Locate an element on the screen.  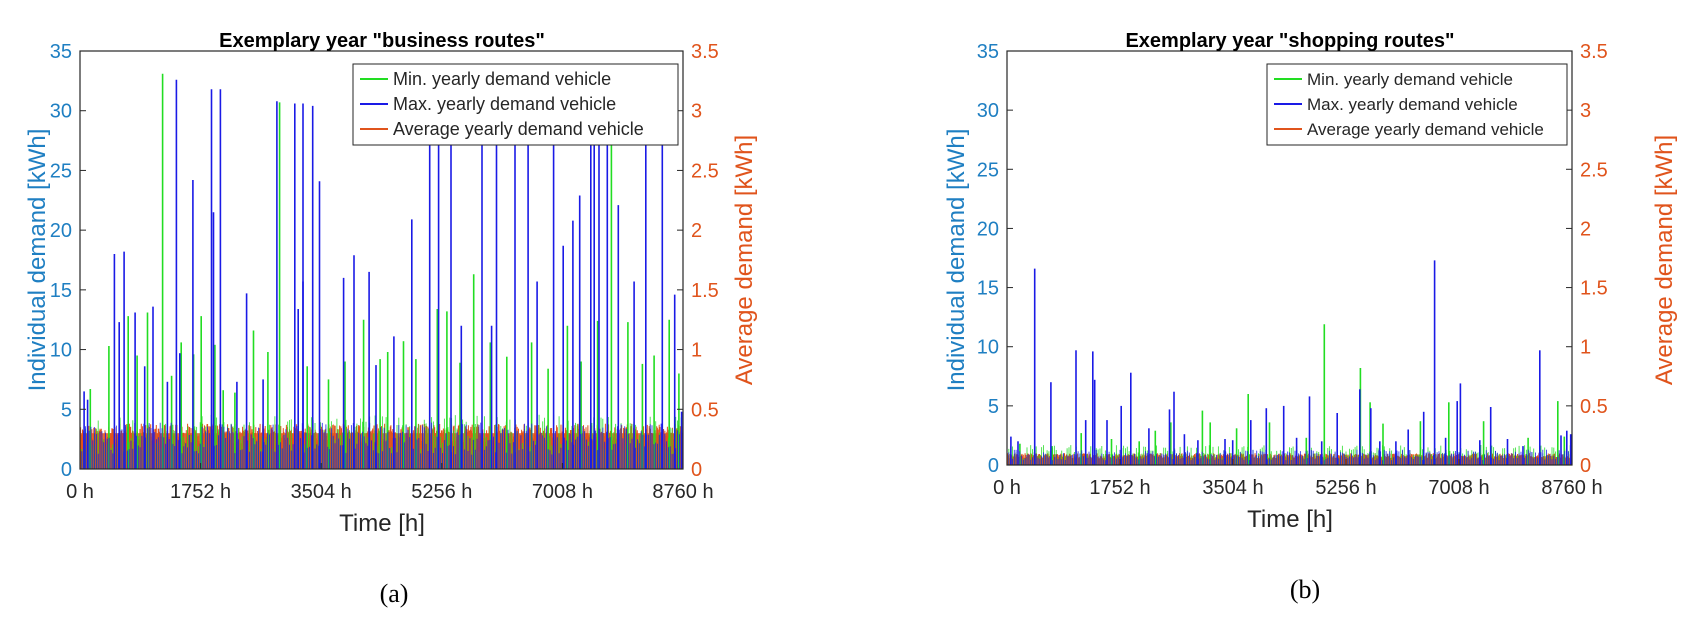
chart-a-ytick-right-3: 1.5 is located at coordinates (705, 291).